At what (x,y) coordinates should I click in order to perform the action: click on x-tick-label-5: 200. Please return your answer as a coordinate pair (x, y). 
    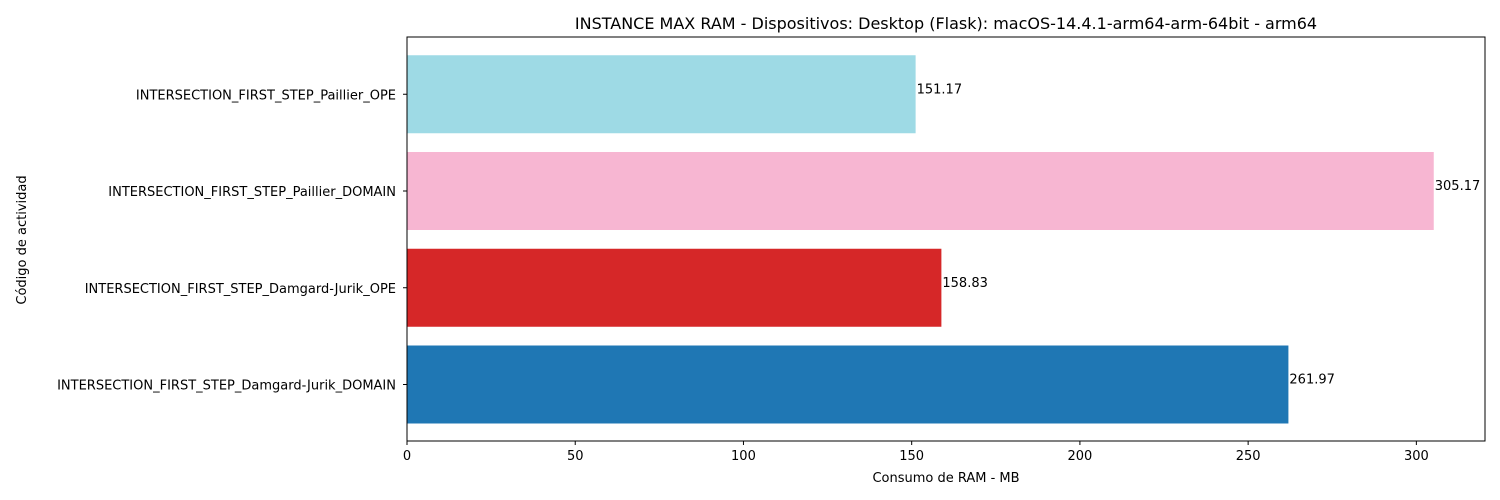
    Looking at the image, I should click on (1079, 456).